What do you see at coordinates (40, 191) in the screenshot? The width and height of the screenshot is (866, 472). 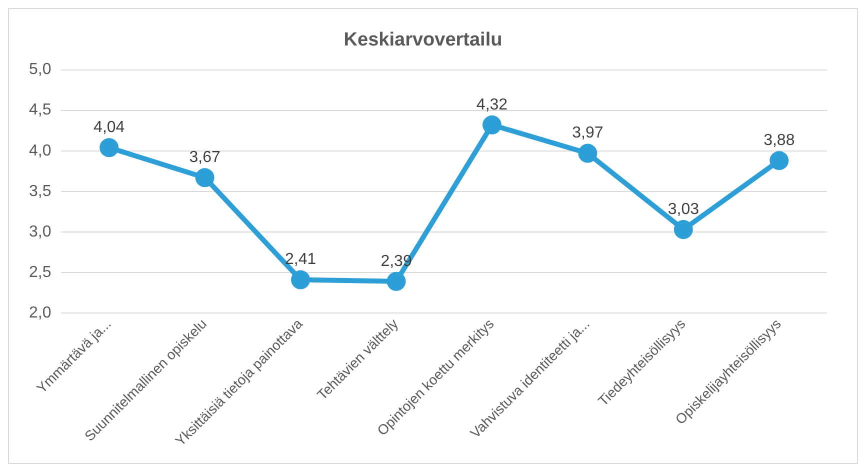 I see `y-tick-label: 3,5` at bounding box center [40, 191].